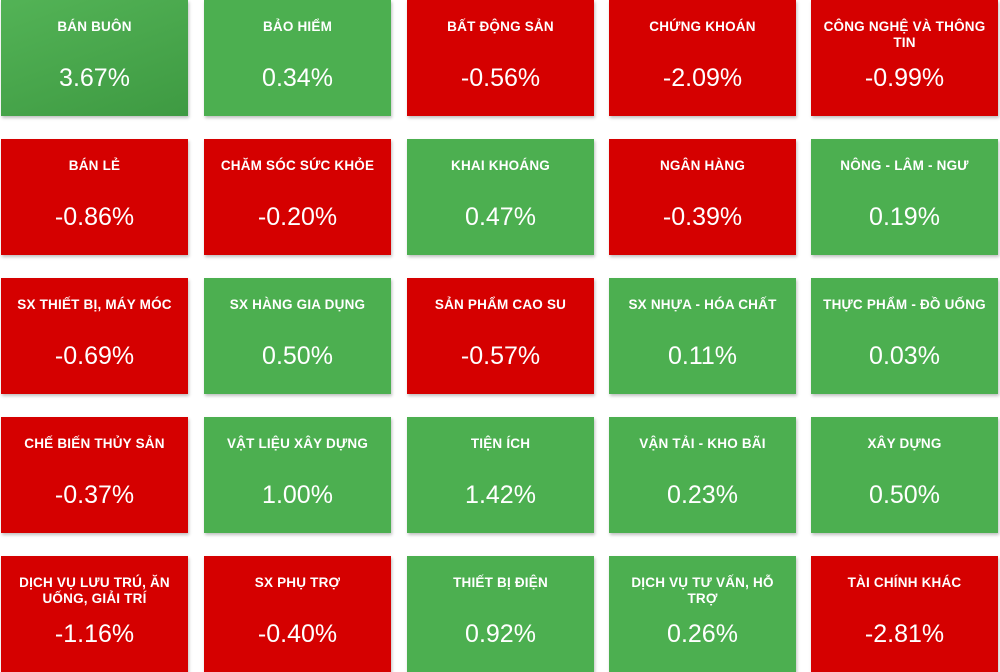 The width and height of the screenshot is (1000, 672). Describe the element at coordinates (904, 634) in the screenshot. I see `sector-change: -2.81%` at that location.